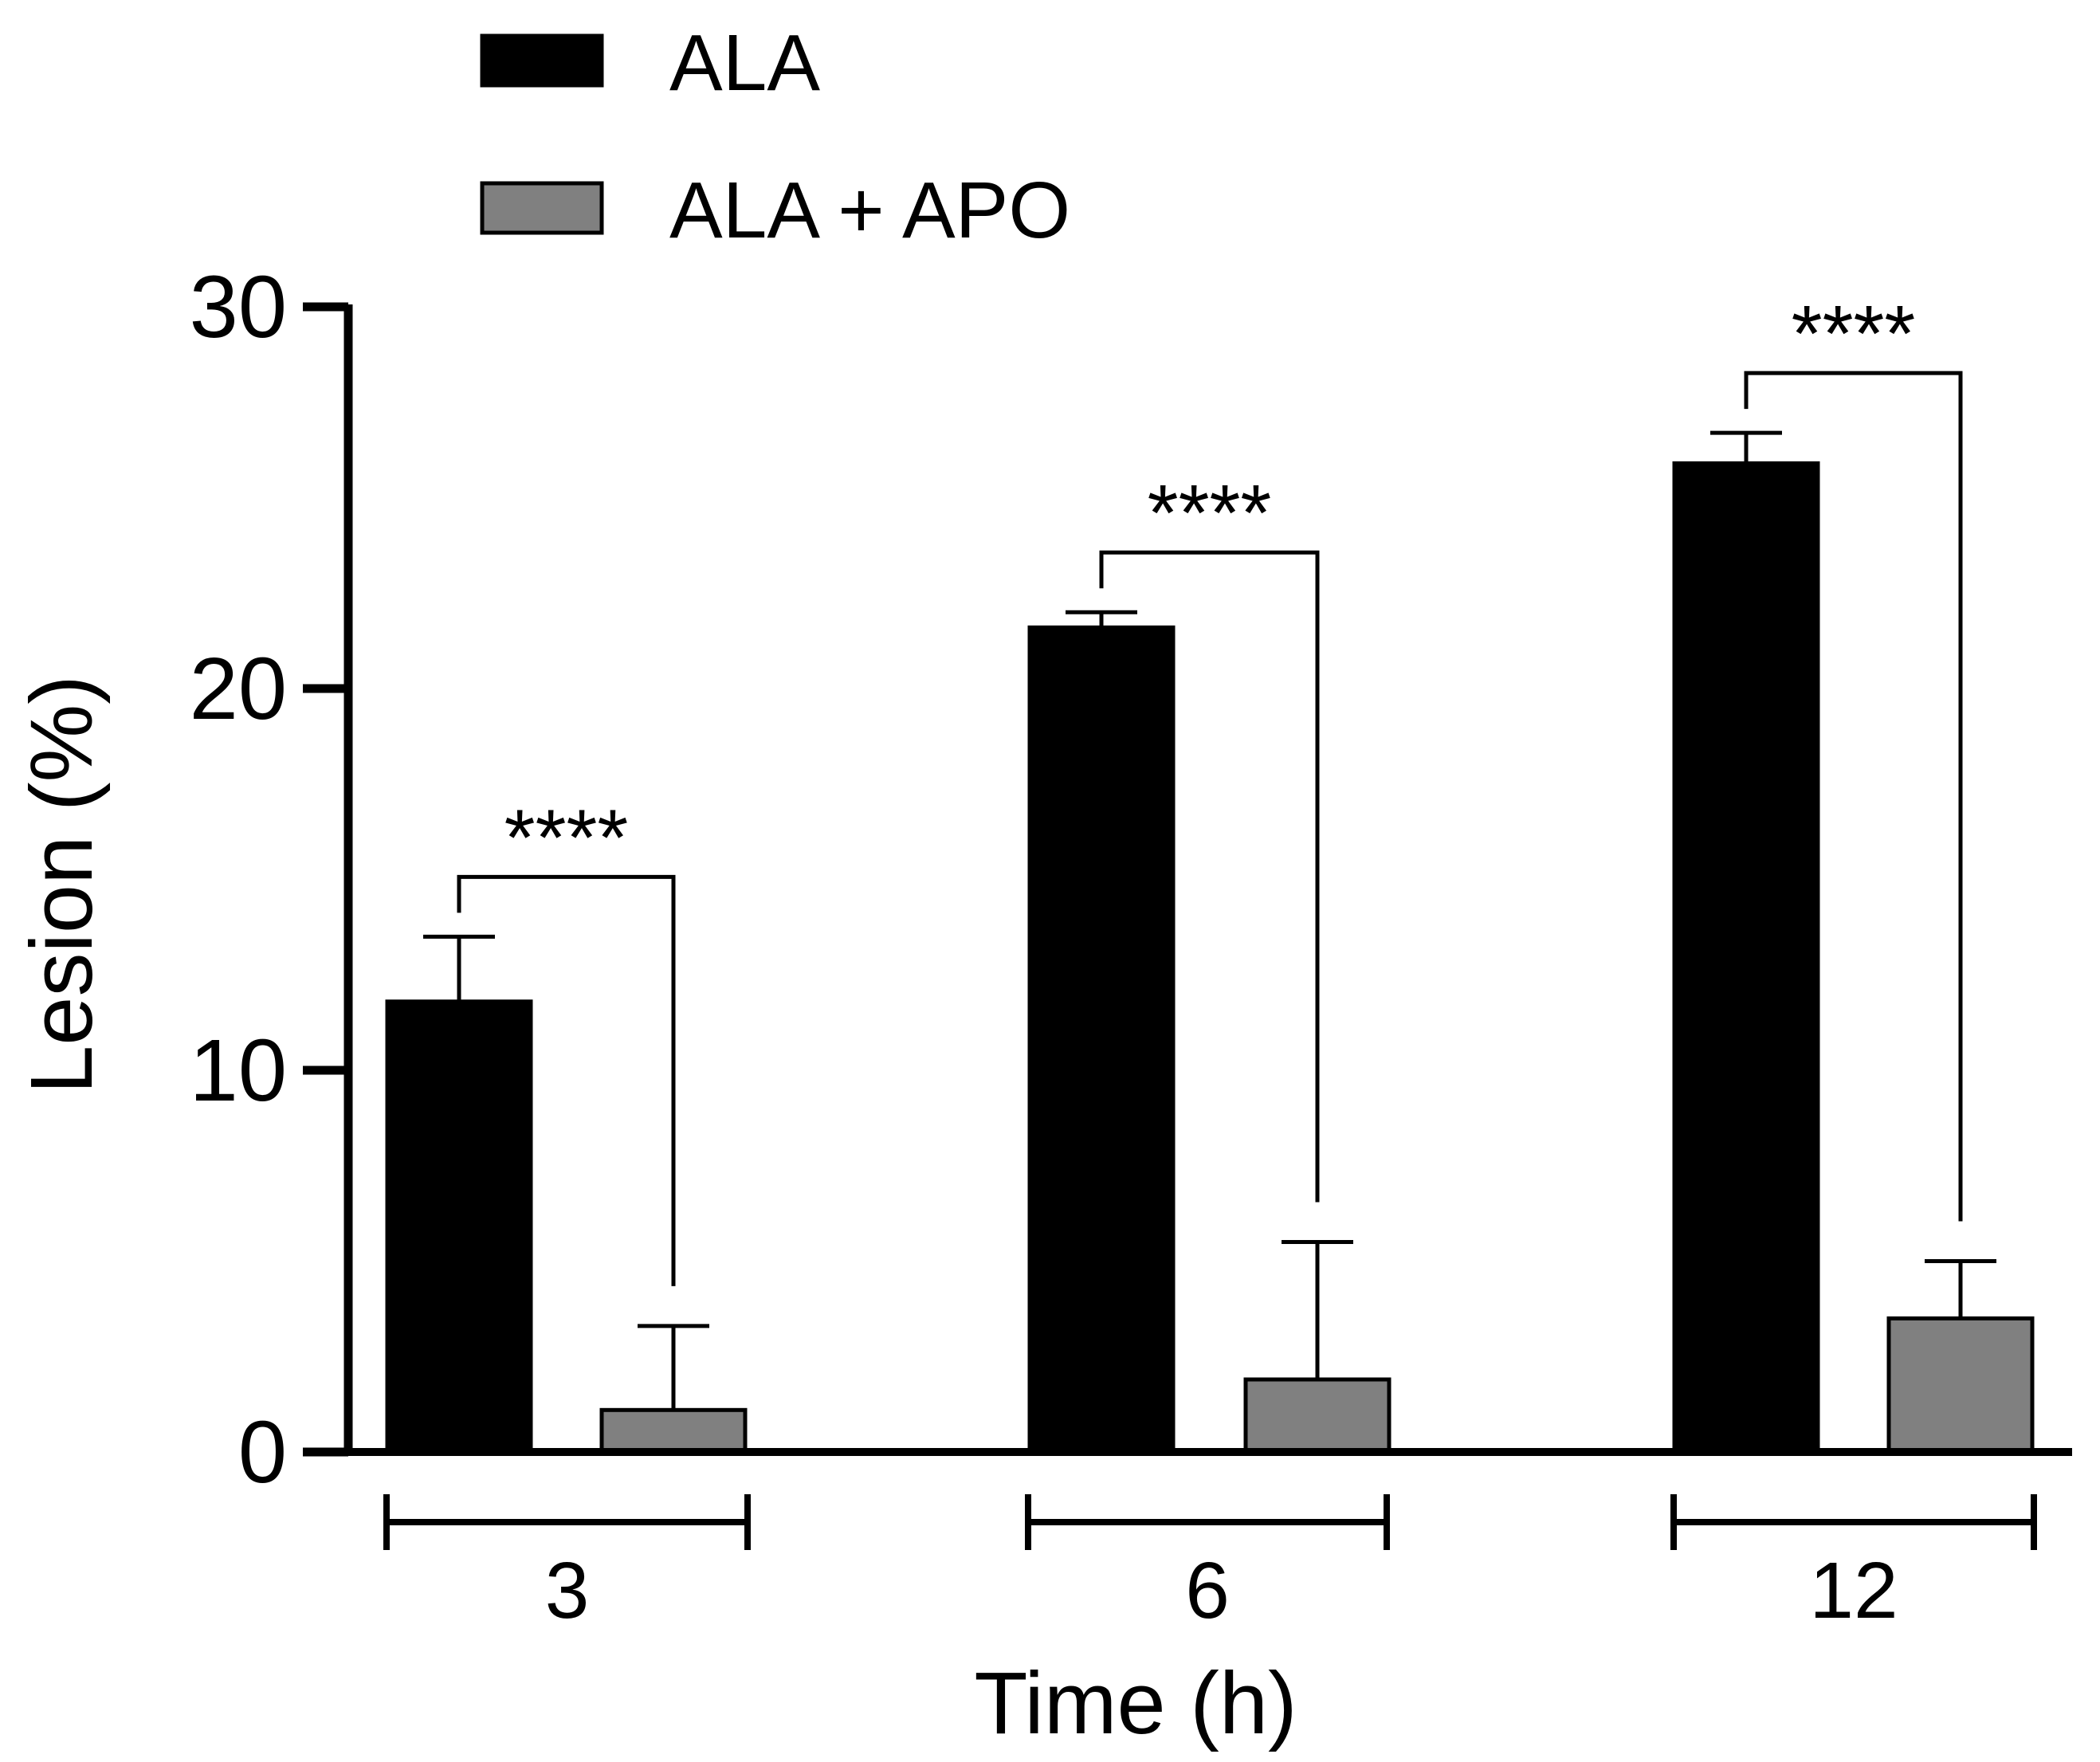 The width and height of the screenshot is (2100, 1762). Describe the element at coordinates (869, 211) in the screenshot. I see `legend-label-ala-apo: ALA + APO` at that location.